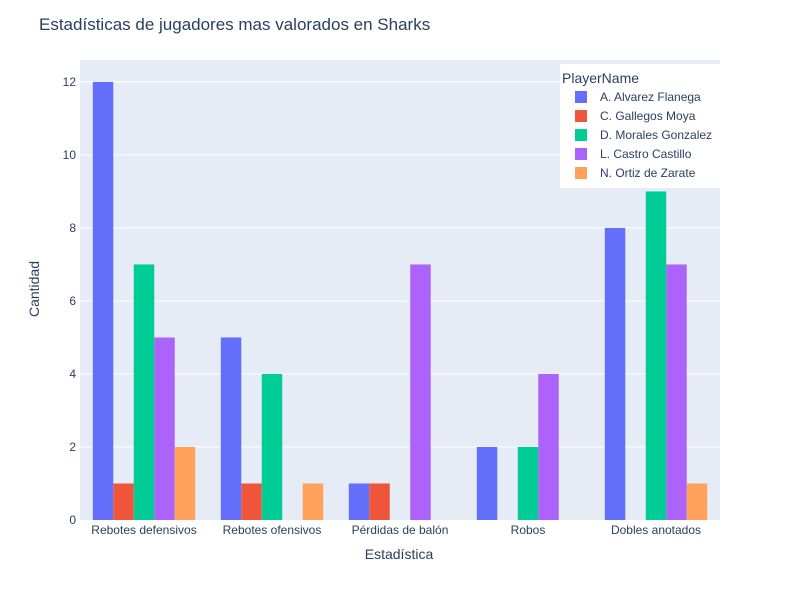 The image size is (800, 605). What do you see at coordinates (70, 82) in the screenshot?
I see `y-tick-label: 12` at bounding box center [70, 82].